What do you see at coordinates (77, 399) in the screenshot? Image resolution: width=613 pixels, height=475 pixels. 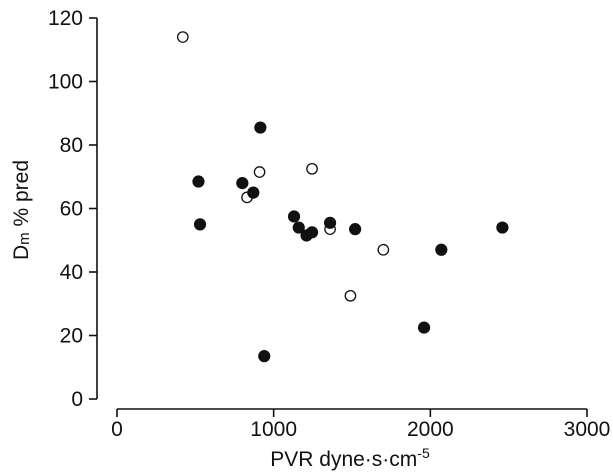 I see `y-tick-label: 0` at bounding box center [77, 399].